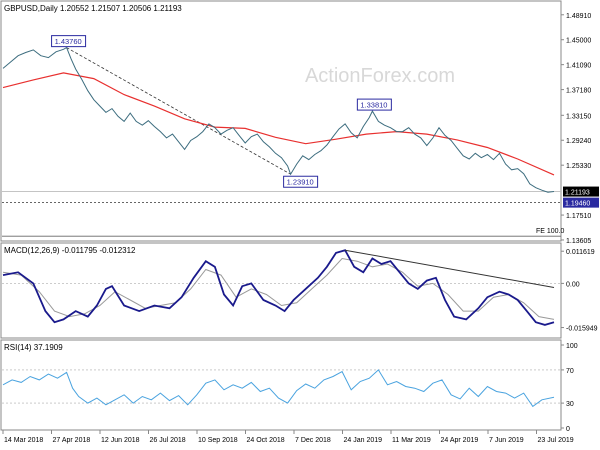 The width and height of the screenshot is (600, 450). What do you see at coordinates (363, 440) in the screenshot?
I see `x-tick-7: 24 Jan 2019` at bounding box center [363, 440].